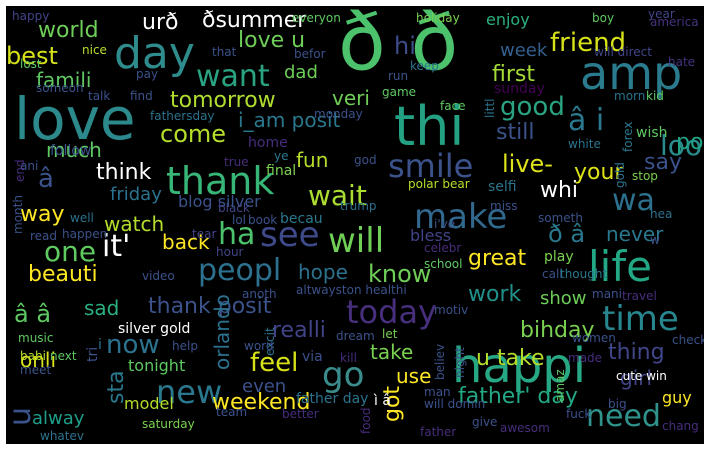  What do you see at coordinates (398, 76) in the screenshot?
I see `word: run` at bounding box center [398, 76].